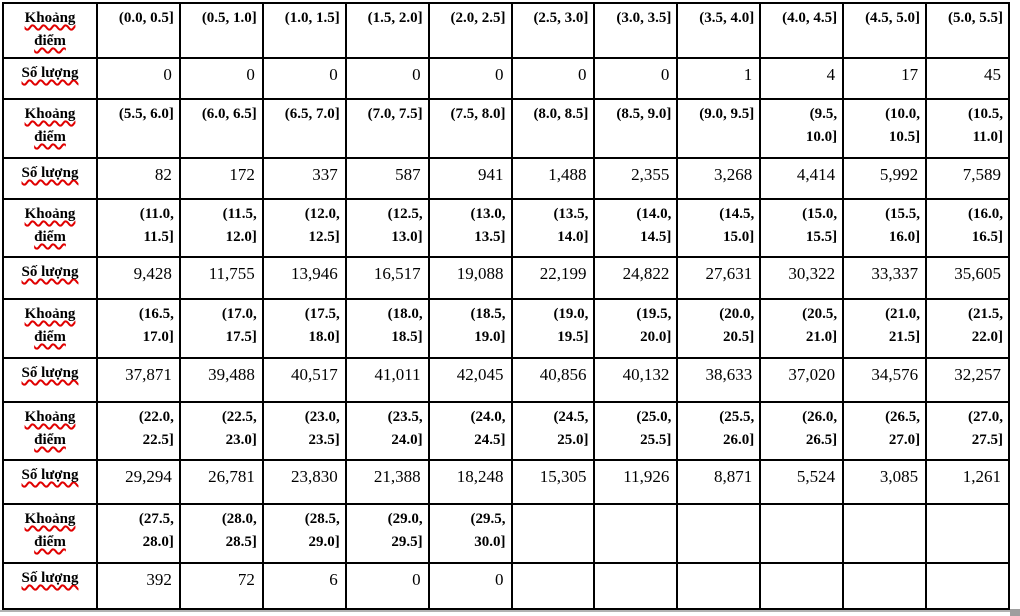 This screenshot has width=1020, height=616. What do you see at coordinates (148, 476) in the screenshot?
I see `count-value: 29,294` at bounding box center [148, 476].